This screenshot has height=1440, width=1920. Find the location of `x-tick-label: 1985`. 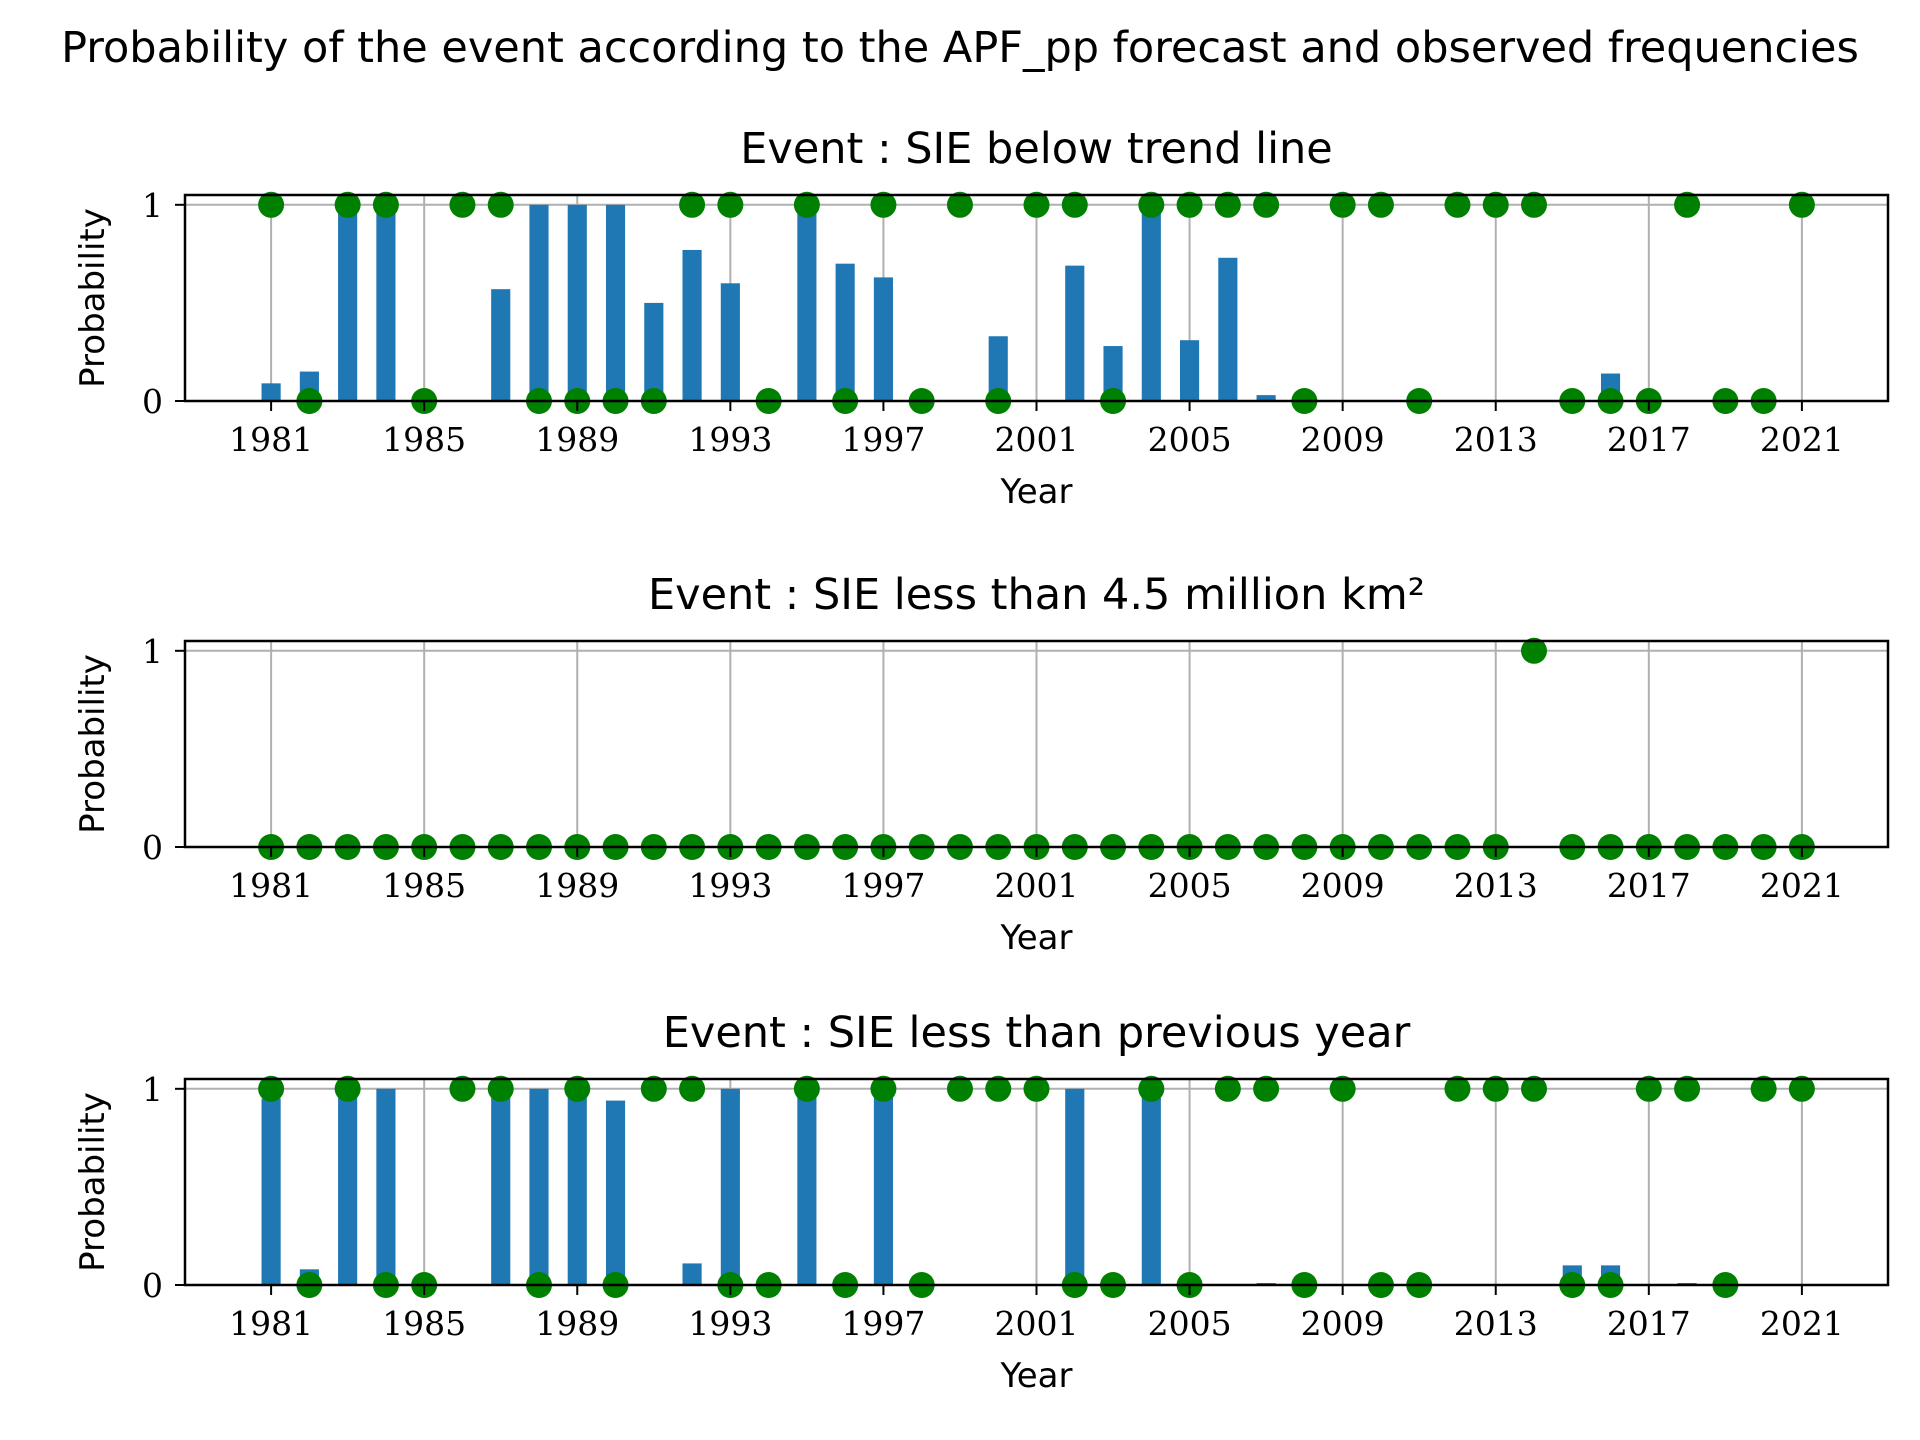

x-tick-label: 1985 is located at coordinates (424, 439).